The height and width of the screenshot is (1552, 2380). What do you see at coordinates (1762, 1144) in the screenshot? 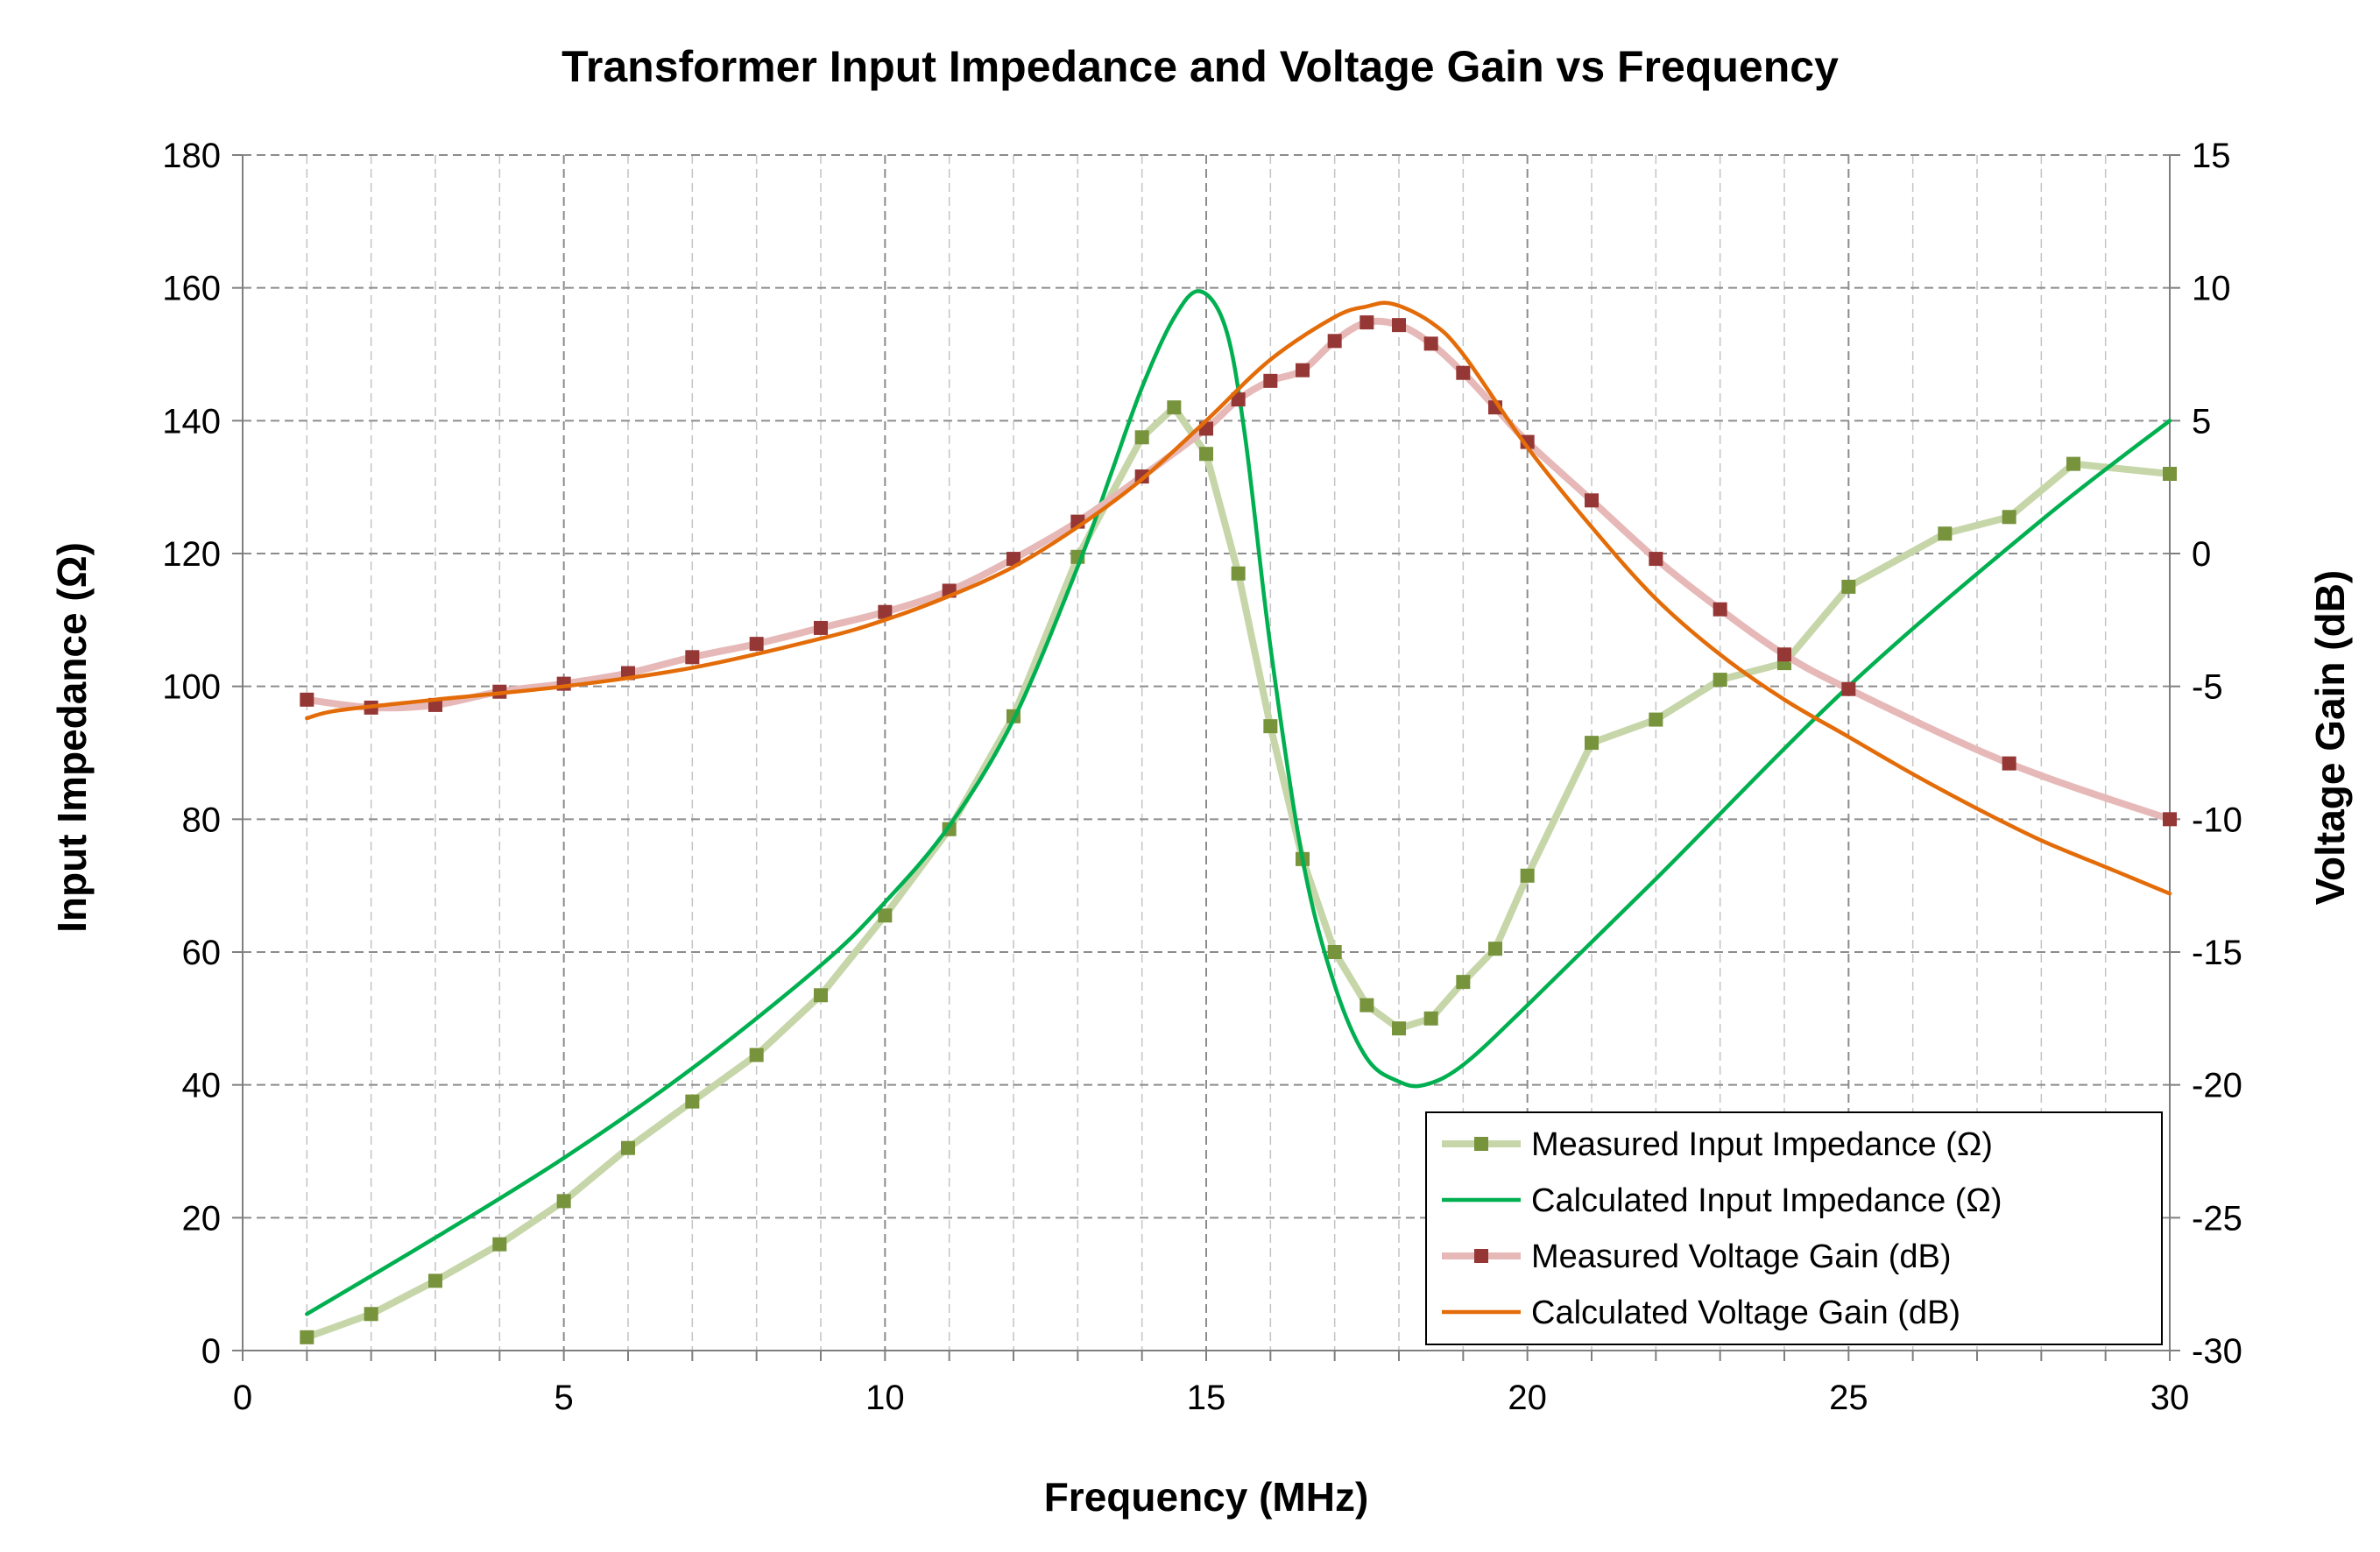
I see `measured-input-impedance-legend-label: Measured Input Impedance (Ω)` at bounding box center [1762, 1144].